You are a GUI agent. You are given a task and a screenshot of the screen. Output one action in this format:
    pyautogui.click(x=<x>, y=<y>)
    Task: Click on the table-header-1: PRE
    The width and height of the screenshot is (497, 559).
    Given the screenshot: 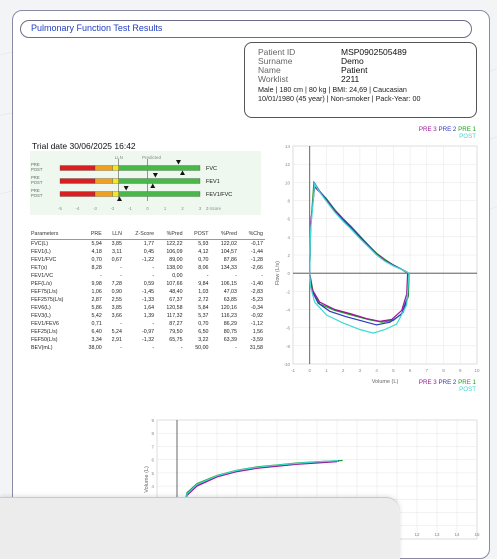 What is the action you would take?
    pyautogui.click(x=91, y=234)
    